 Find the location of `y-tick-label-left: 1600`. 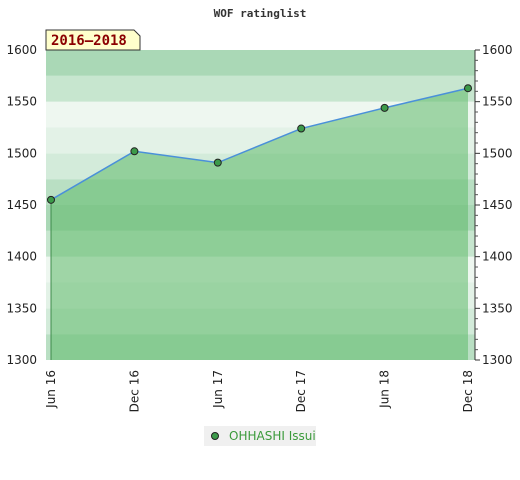

y-tick-label-left: 1600 is located at coordinates (21, 50).